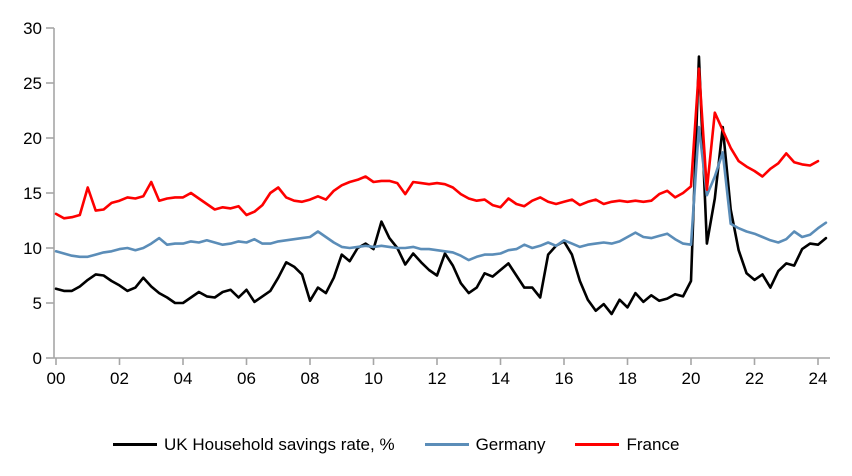 This screenshot has width=852, height=476. Describe the element at coordinates (818, 378) in the screenshot. I see `x-tick-label: 24` at that location.